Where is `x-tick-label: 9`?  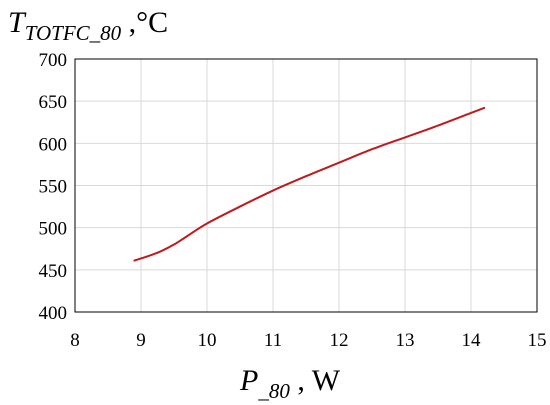
x-tick-label: 9 is located at coordinates (141, 340).